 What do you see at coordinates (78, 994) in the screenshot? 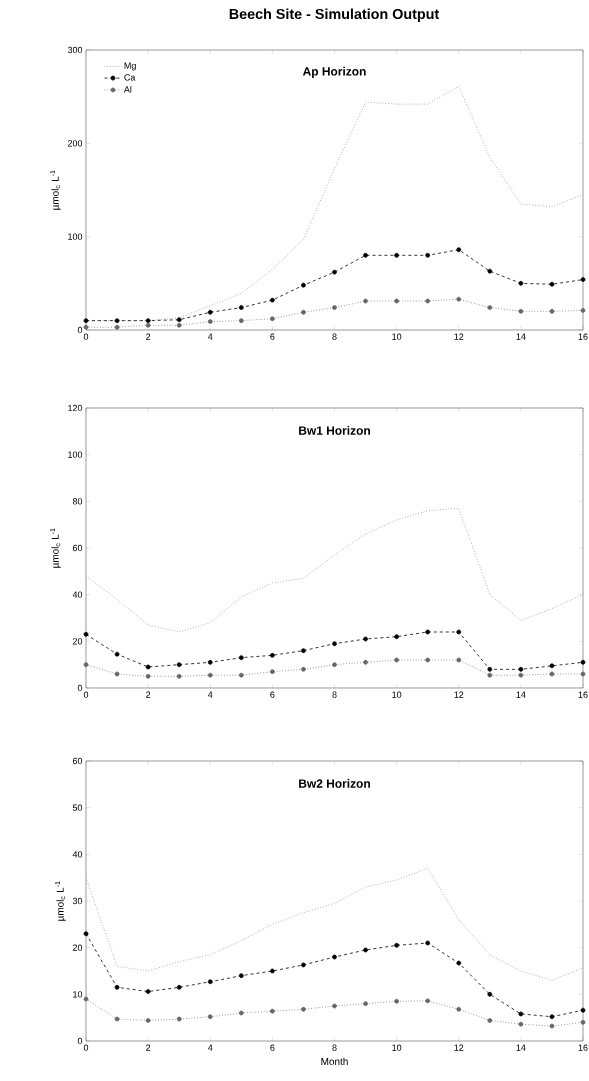
I see `y-tick-label: 10` at bounding box center [78, 994].